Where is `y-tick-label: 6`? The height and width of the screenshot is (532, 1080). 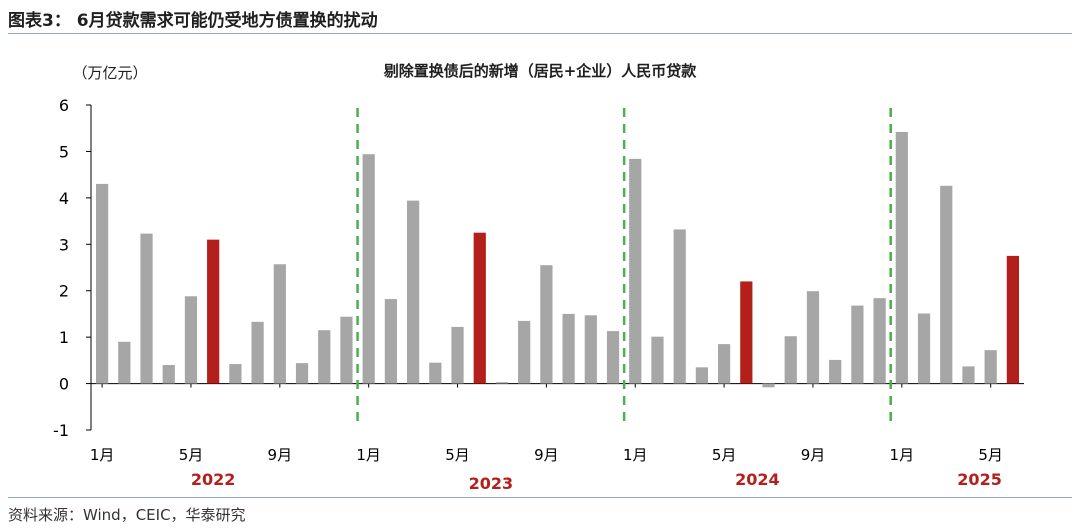 y-tick-label: 6 is located at coordinates (64, 105).